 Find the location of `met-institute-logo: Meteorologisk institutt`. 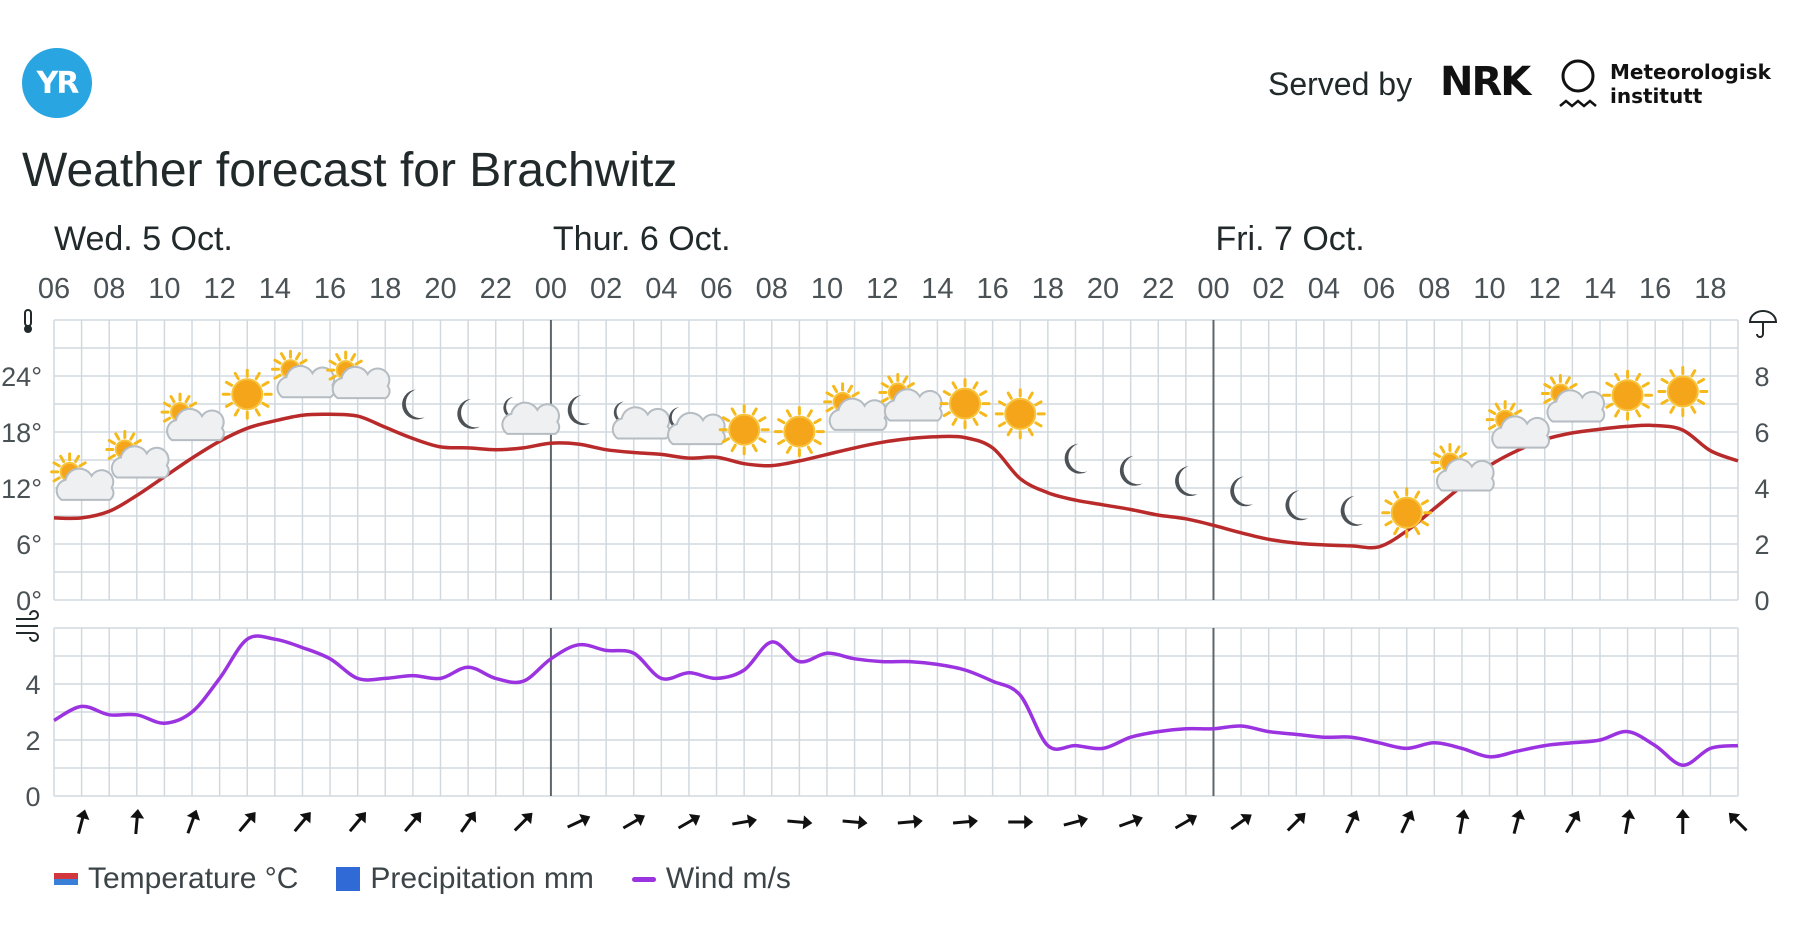

met-institute-logo: Meteorologisk institutt is located at coordinates (1690, 84).